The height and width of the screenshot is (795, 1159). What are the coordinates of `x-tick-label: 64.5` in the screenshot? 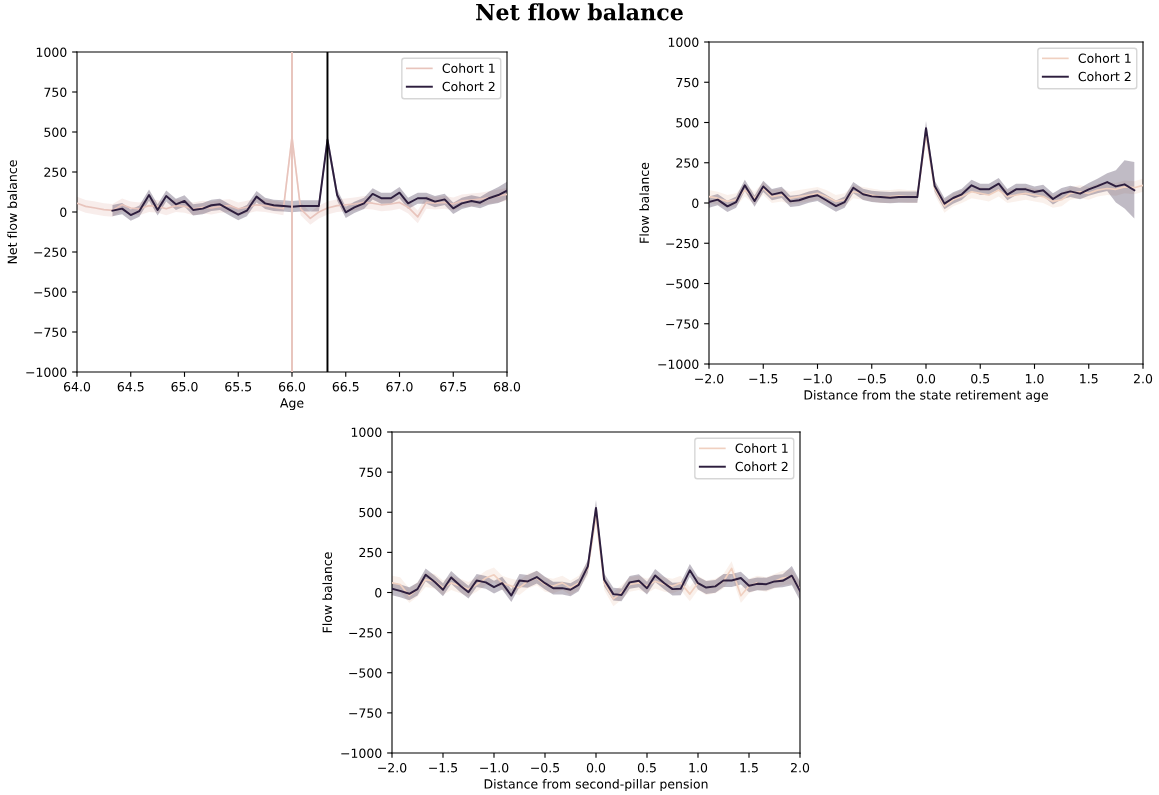 It's located at (130, 386).